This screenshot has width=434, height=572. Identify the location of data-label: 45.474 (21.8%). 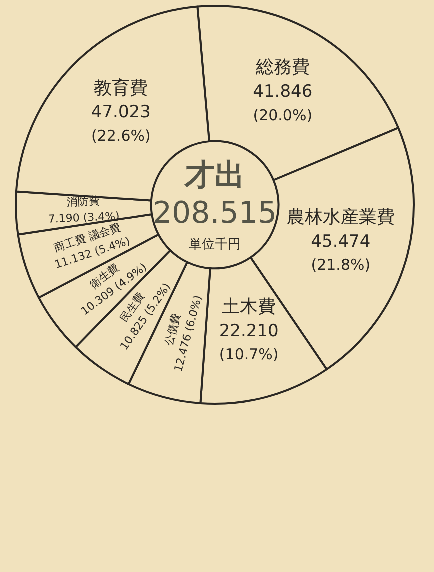
(341, 253).